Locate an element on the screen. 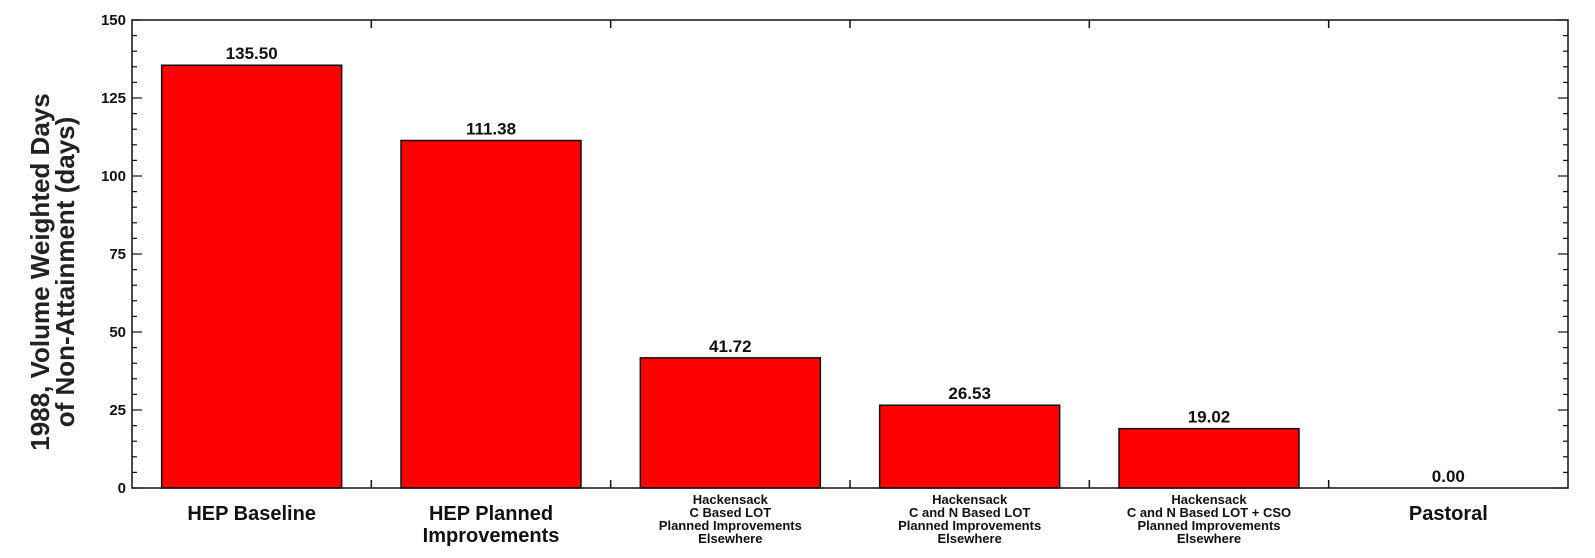 The height and width of the screenshot is (558, 1595). category-label-line: HEP Planned is located at coordinates (491, 514).